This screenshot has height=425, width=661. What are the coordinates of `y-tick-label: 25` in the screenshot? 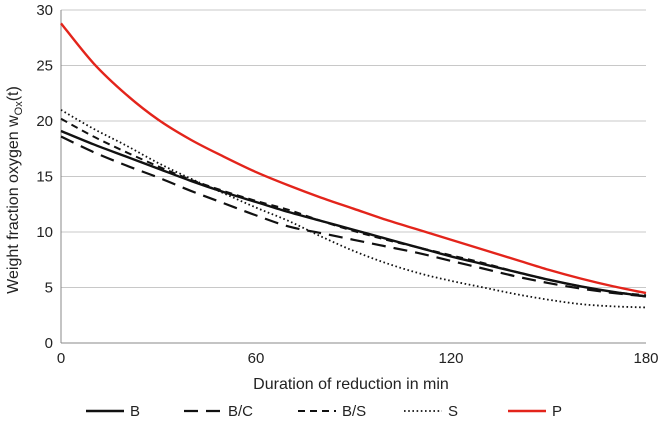 It's located at (44, 66).